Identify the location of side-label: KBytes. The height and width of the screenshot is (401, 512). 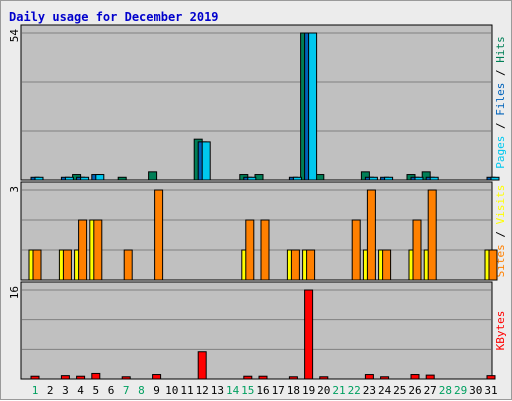
(500, 331).